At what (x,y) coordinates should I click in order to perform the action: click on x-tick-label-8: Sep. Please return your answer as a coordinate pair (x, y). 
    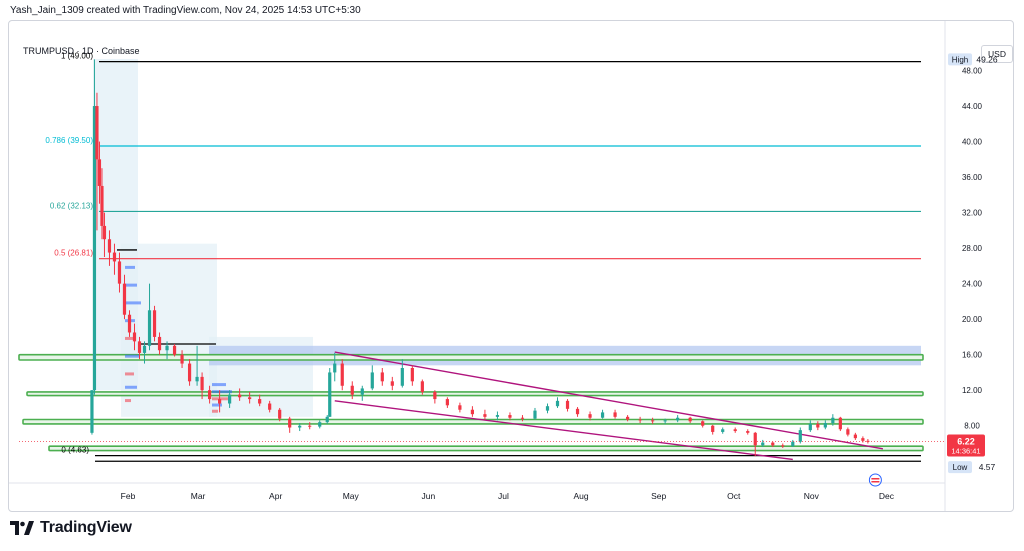
    Looking at the image, I should click on (658, 496).